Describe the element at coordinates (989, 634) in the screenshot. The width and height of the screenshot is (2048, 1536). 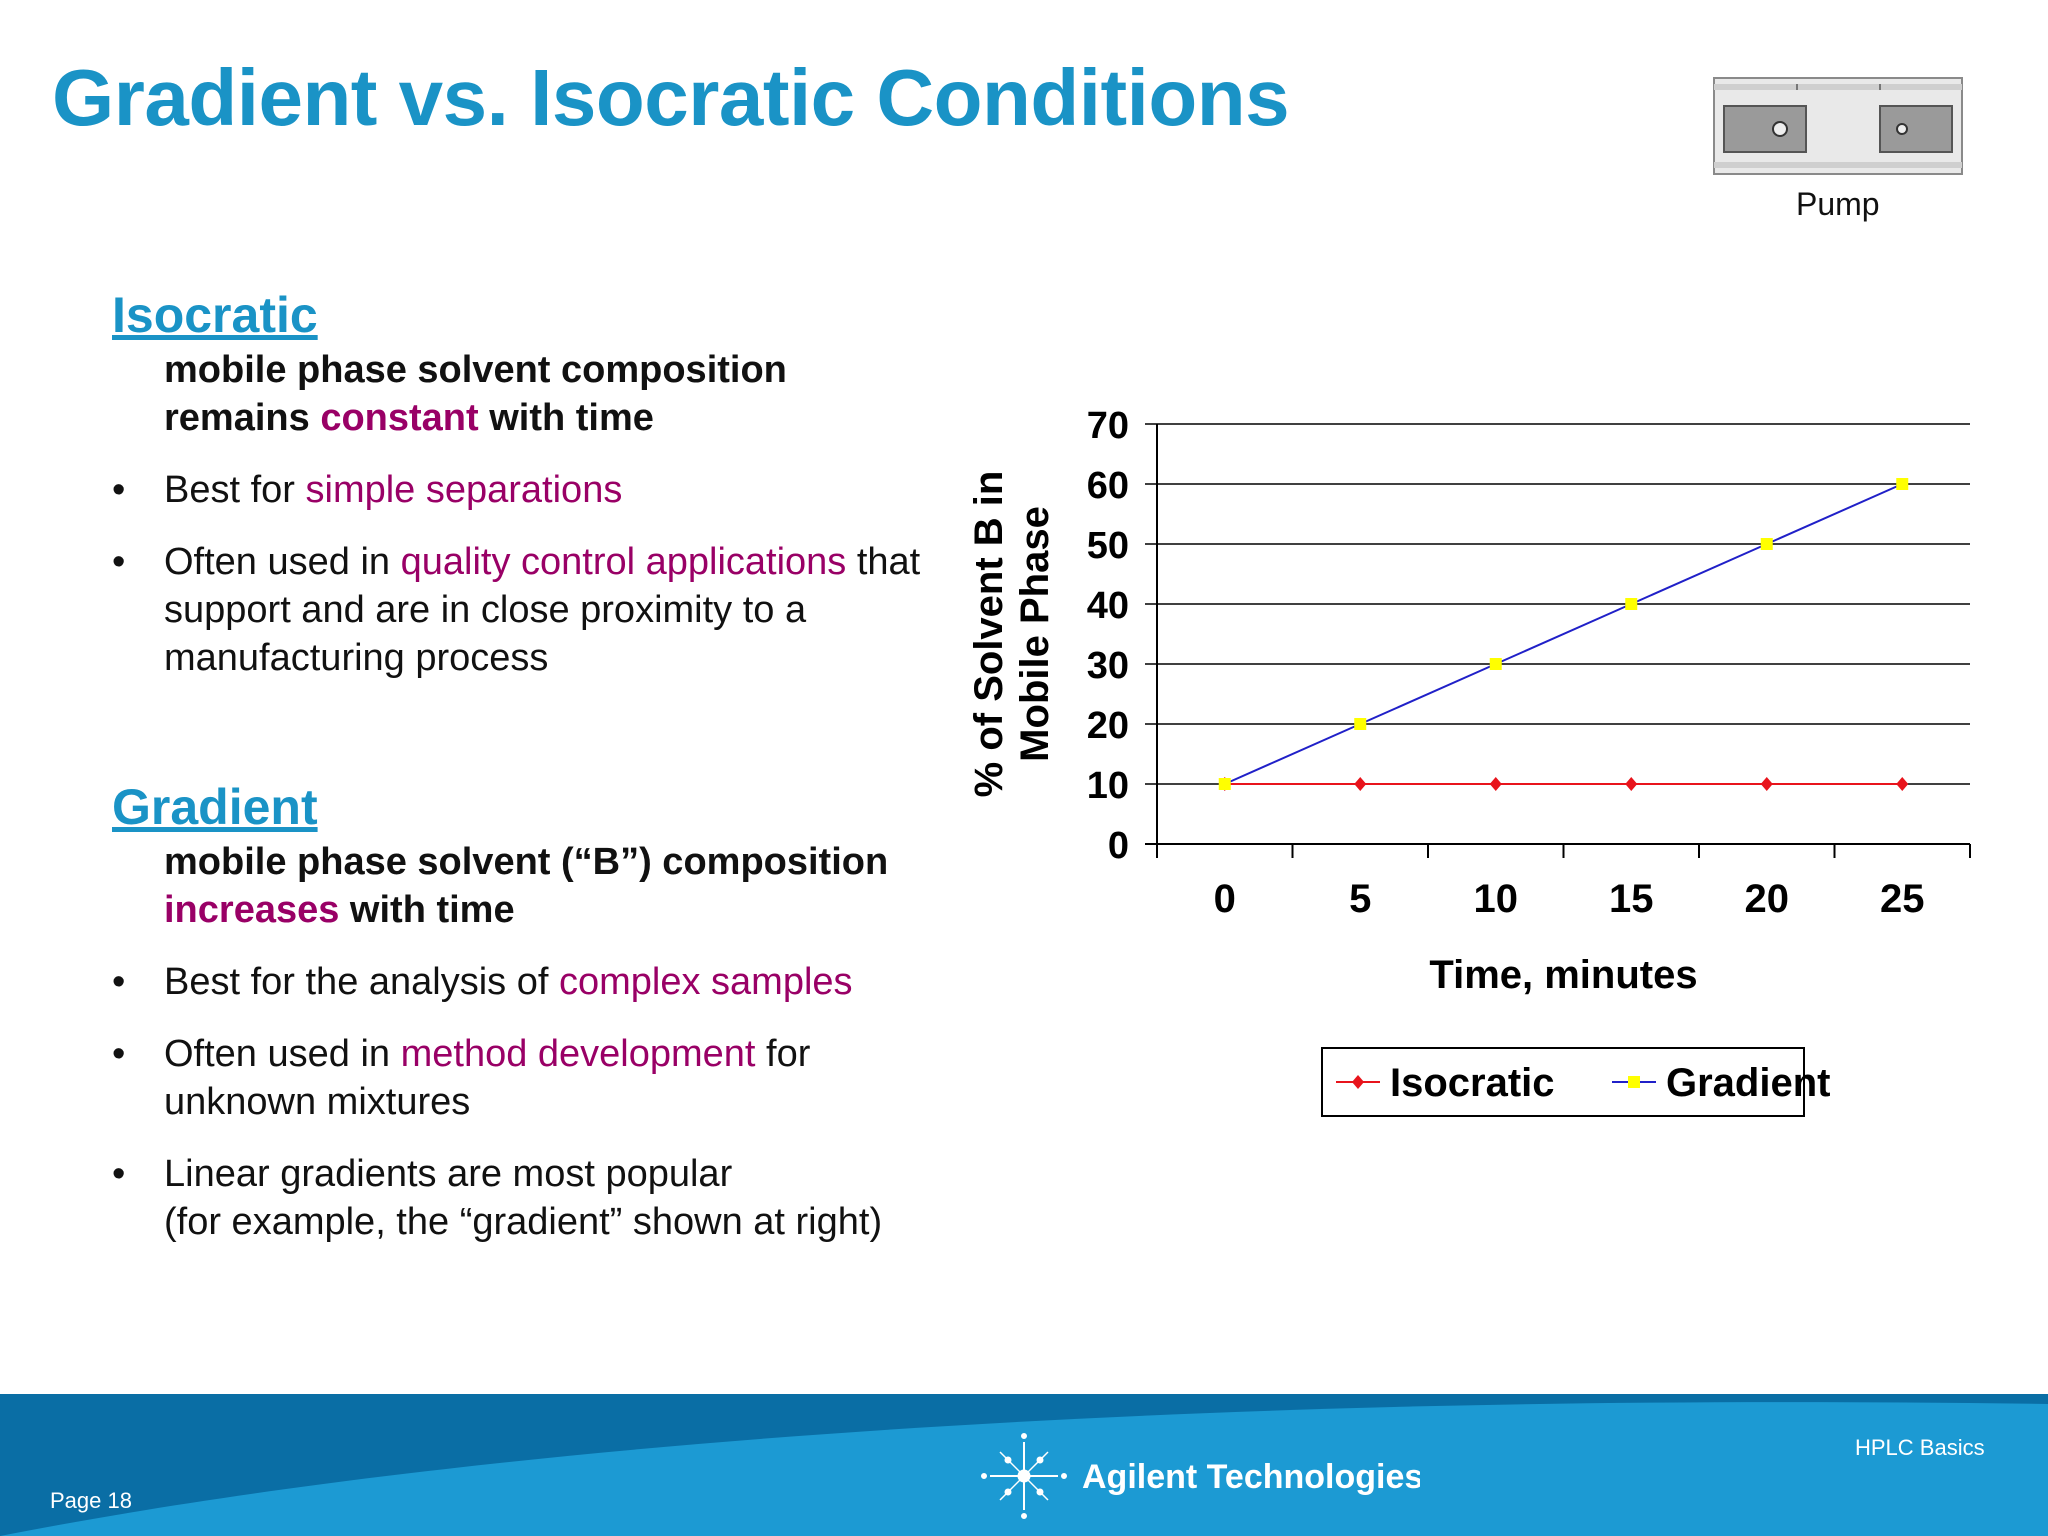
I see `y-axis-title: % of Solvent B in` at that location.